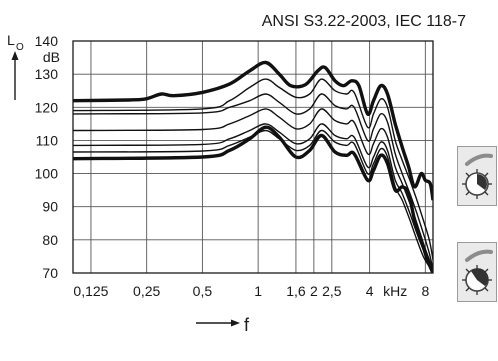  What do you see at coordinates (370, 291) in the screenshot?
I see `x-tick-label: 4` at bounding box center [370, 291].